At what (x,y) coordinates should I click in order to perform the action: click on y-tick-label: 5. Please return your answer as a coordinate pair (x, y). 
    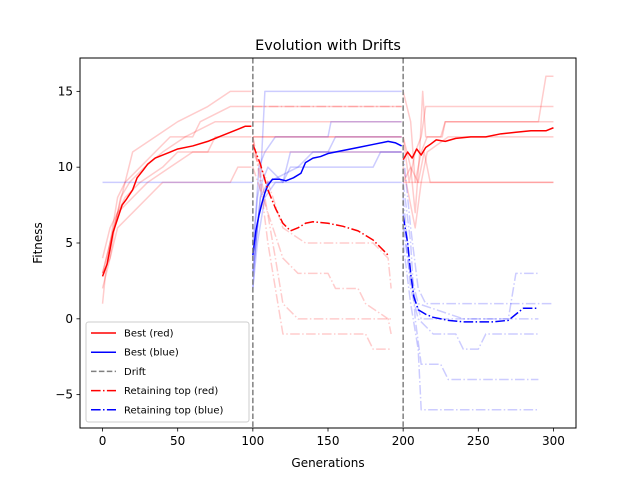
    Looking at the image, I should click on (69, 243).